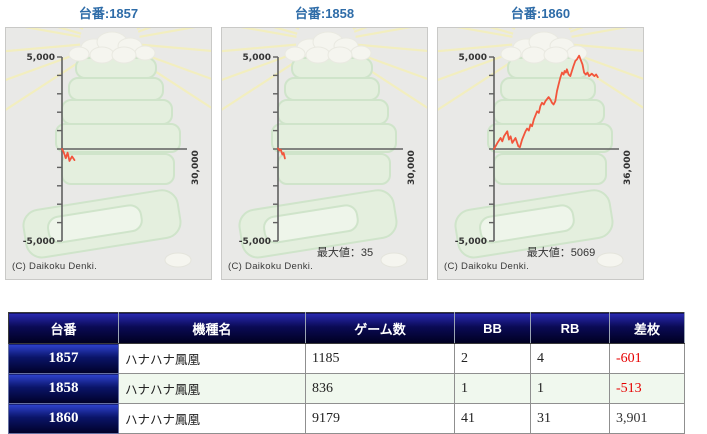 This screenshot has width=707, height=434. I want to click on col-header-kishu: 機種名, so click(212, 328).